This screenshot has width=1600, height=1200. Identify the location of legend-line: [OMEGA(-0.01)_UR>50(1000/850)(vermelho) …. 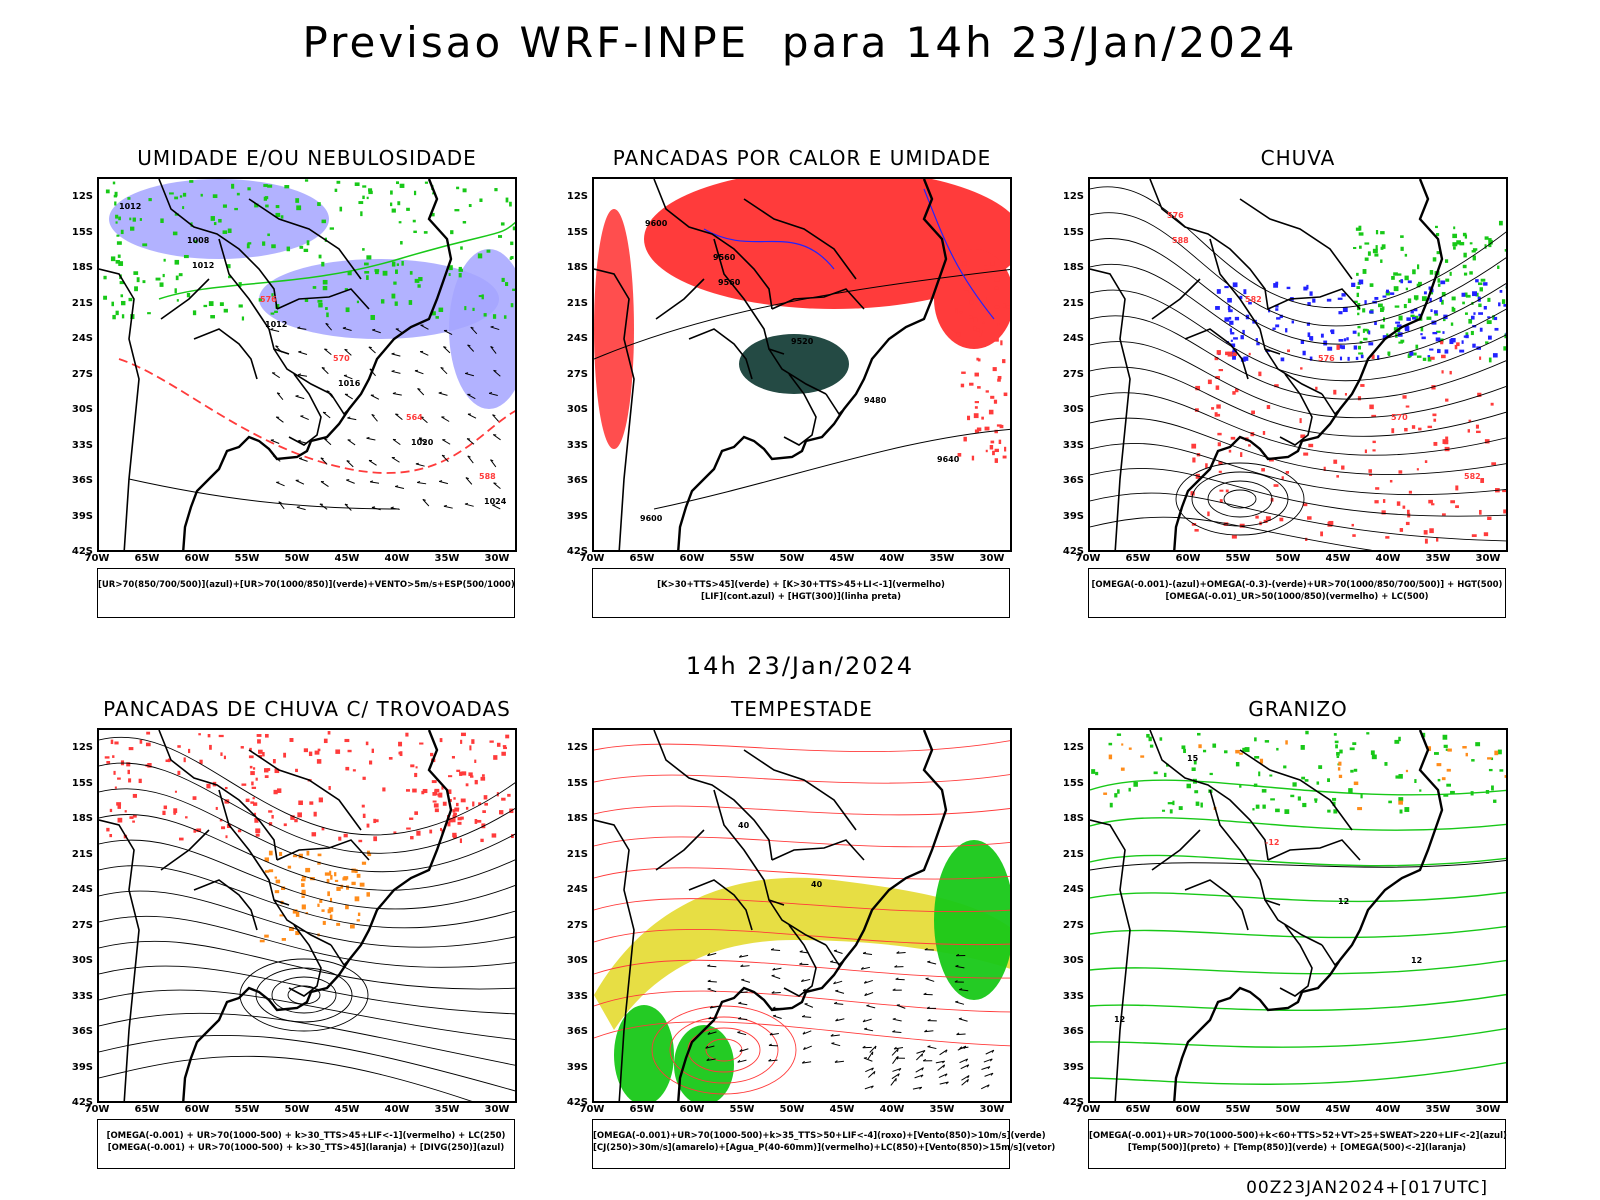
(1297, 597).